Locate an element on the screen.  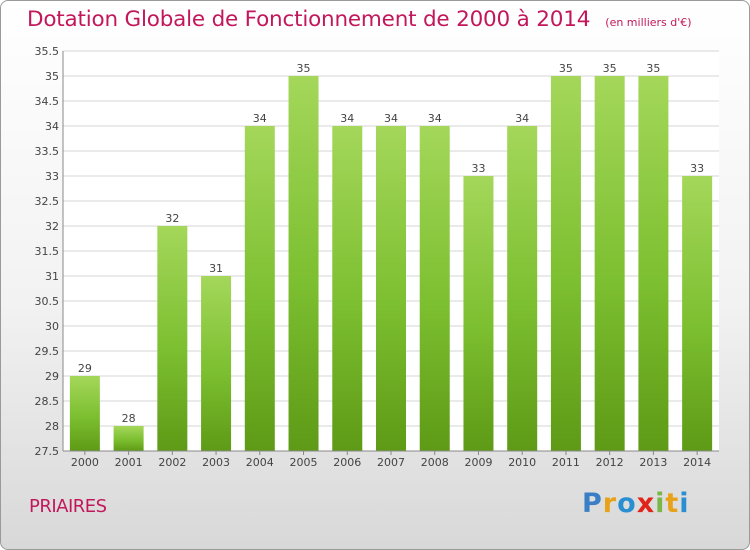
x-tick-label: 2004 is located at coordinates (260, 462).